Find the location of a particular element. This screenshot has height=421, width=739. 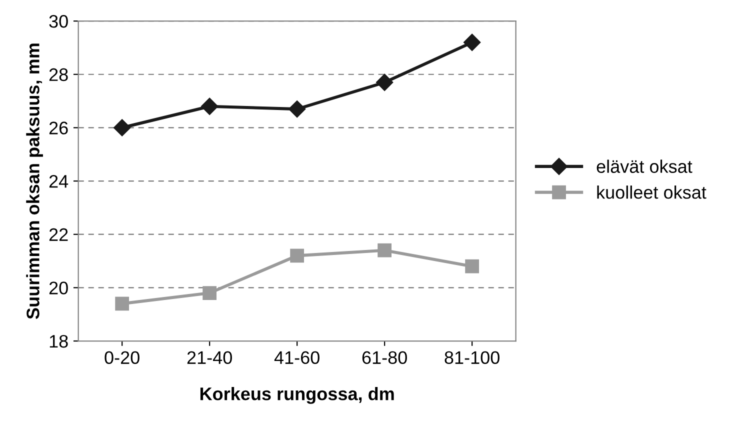

y-tick-label: 28 is located at coordinates (58, 75).